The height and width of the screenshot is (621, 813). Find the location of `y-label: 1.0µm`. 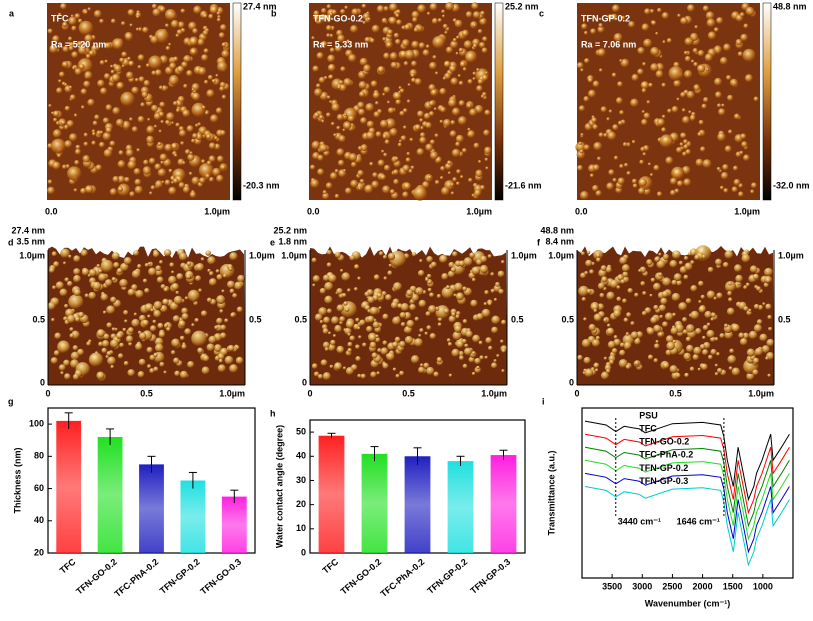

y-label: 1.0µm is located at coordinates (32, 255).